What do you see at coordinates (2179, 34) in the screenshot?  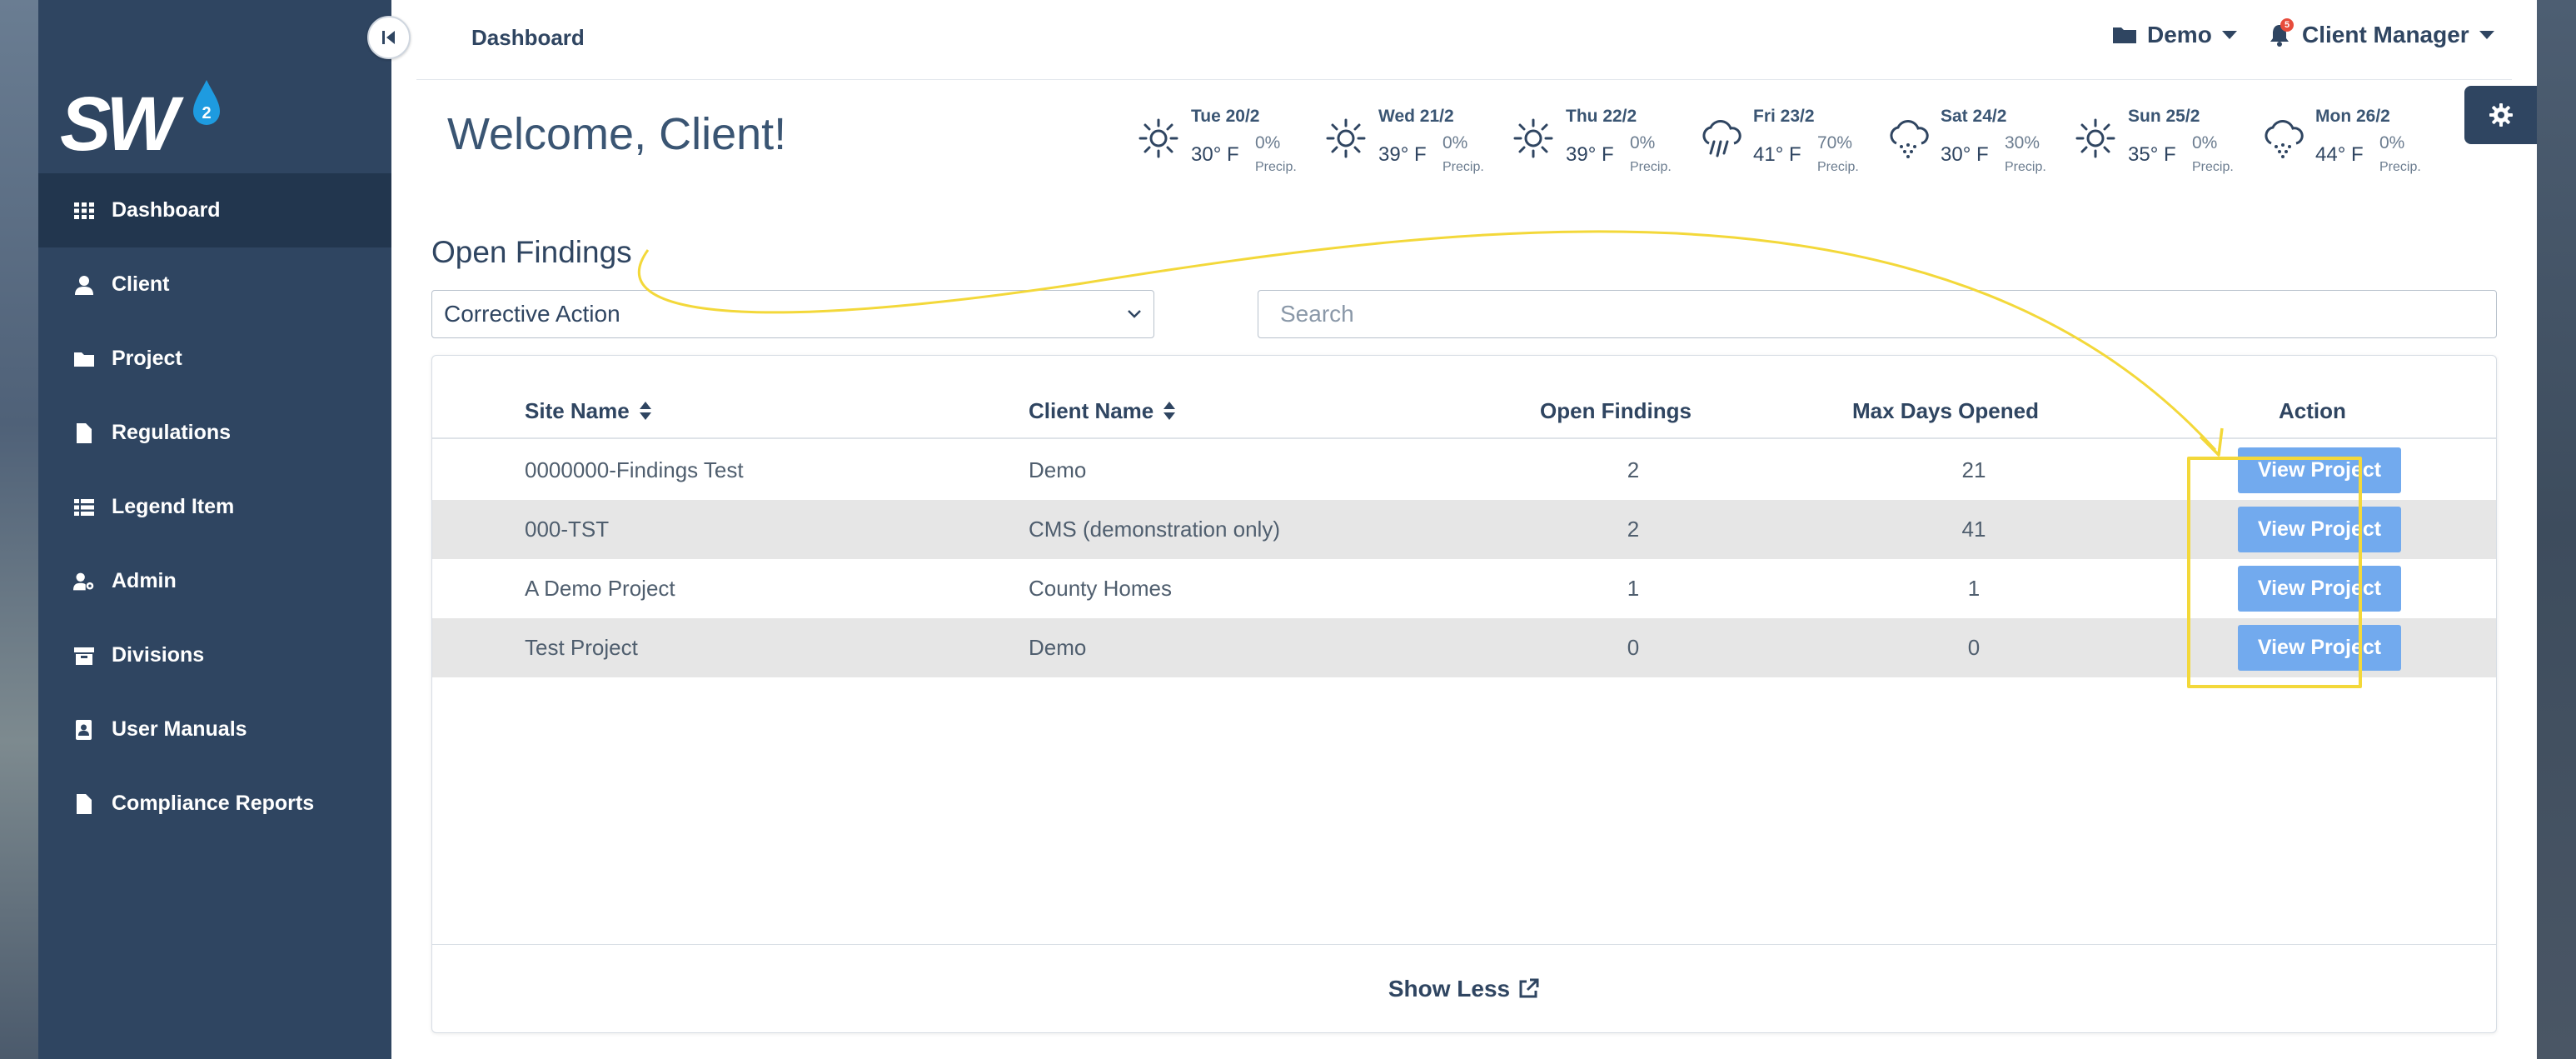 I see `project-dropdown-label: Demo` at bounding box center [2179, 34].